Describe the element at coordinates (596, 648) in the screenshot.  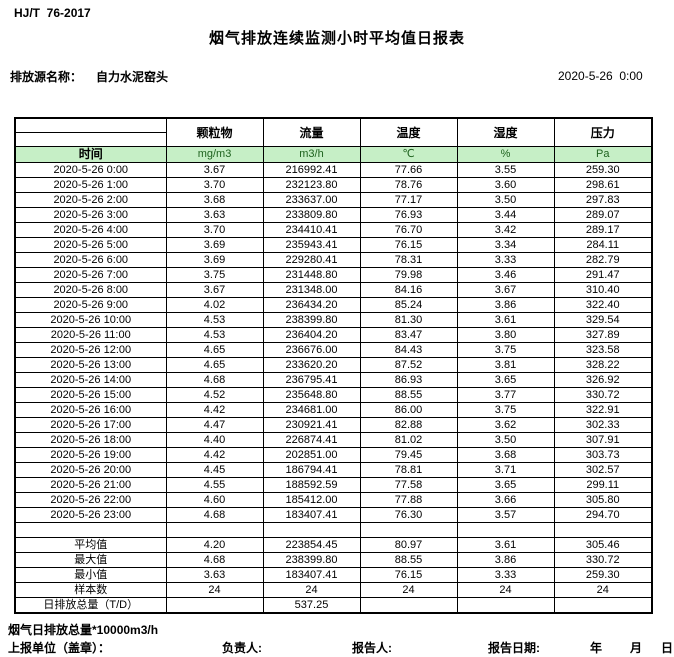
I see `year-label: 年` at that location.